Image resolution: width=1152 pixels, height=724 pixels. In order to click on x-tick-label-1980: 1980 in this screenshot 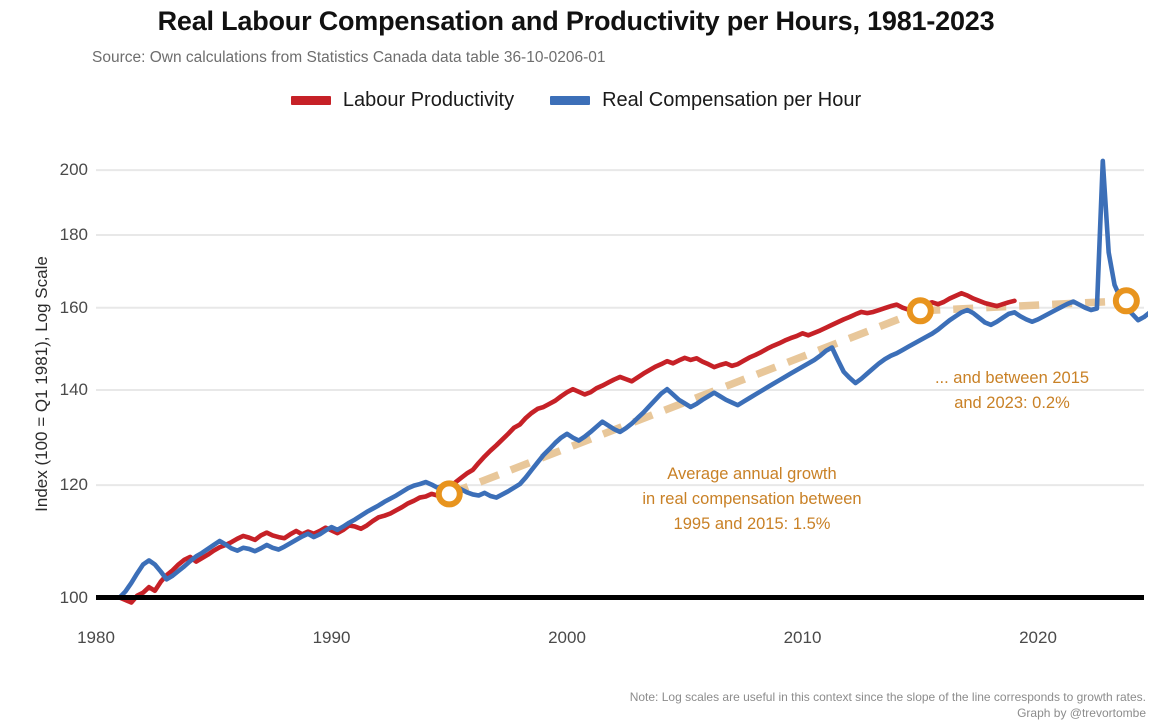, I will do `click(96, 637)`.